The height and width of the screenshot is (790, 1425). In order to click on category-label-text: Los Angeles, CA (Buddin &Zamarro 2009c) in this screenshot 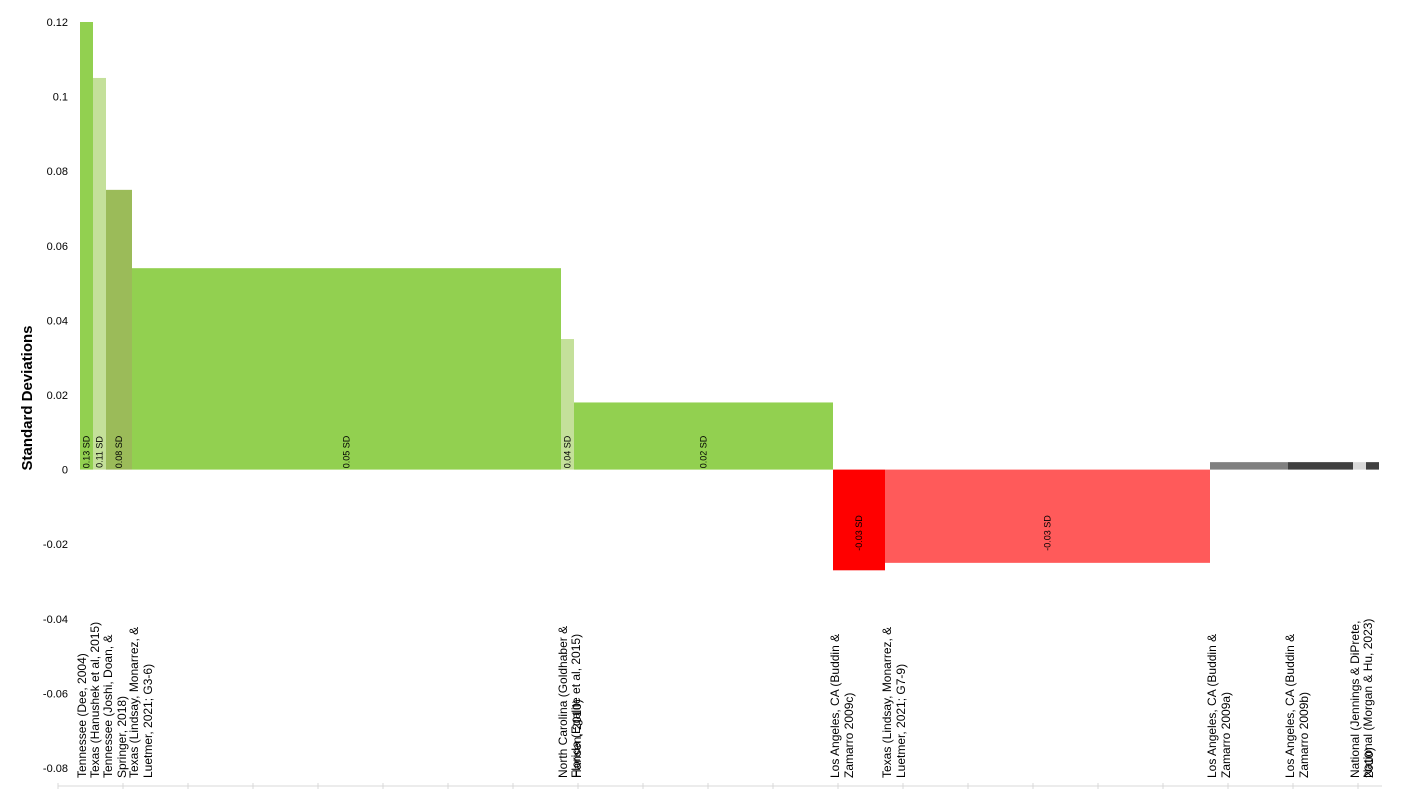, I will do `click(842, 706)`.